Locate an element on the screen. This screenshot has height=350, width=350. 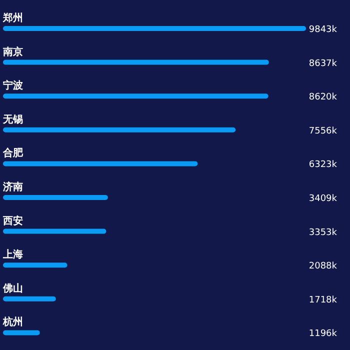
data-label: 3353k is located at coordinates (323, 233).